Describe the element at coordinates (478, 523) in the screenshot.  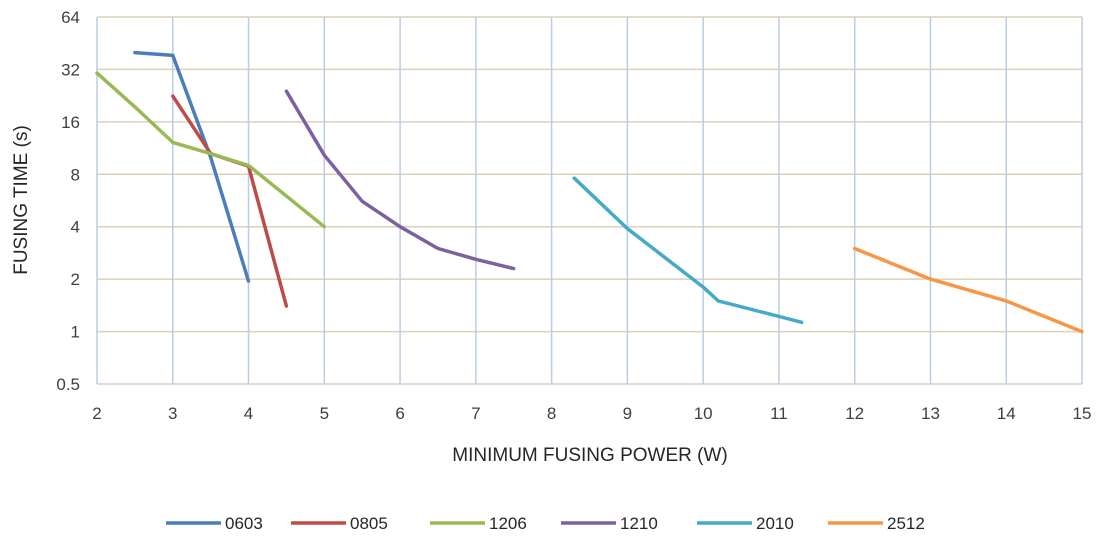
I see `legend-item-1206: 1206` at that location.